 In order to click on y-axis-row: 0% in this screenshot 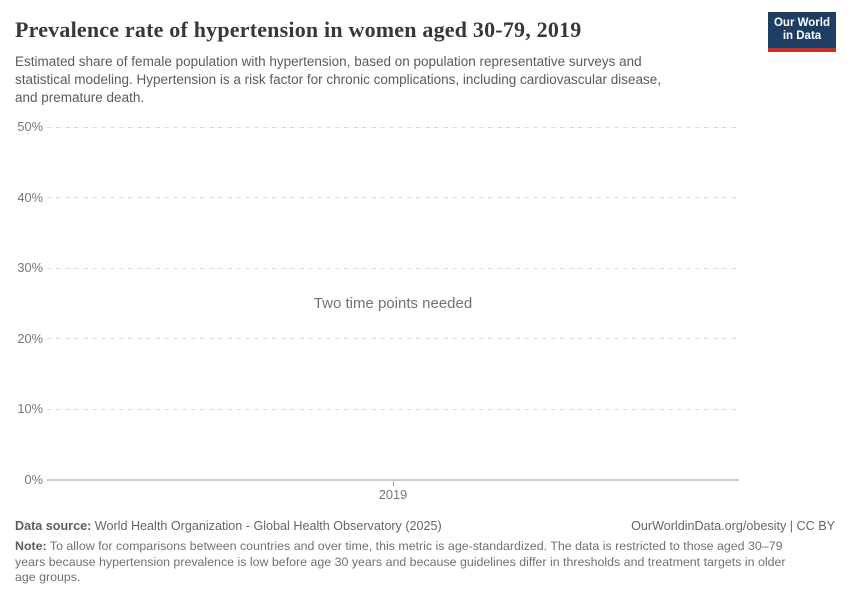, I will do `click(425, 480)`.